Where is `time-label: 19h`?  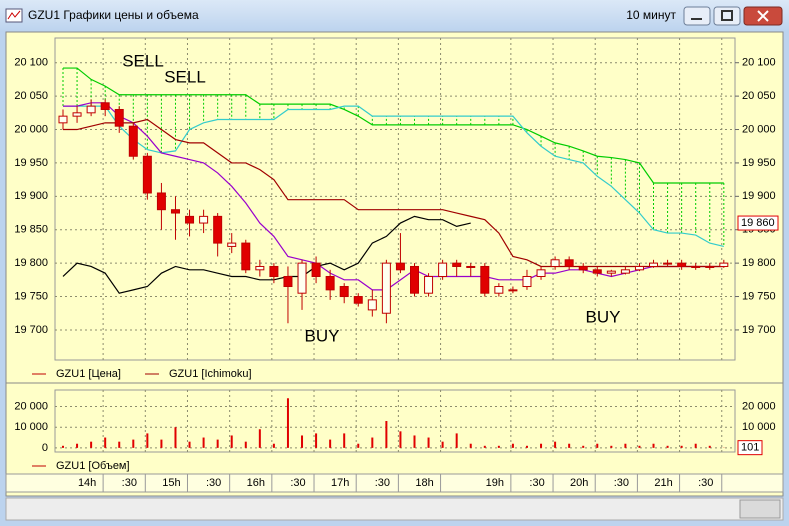
time-label: 19h is located at coordinates (495, 483).